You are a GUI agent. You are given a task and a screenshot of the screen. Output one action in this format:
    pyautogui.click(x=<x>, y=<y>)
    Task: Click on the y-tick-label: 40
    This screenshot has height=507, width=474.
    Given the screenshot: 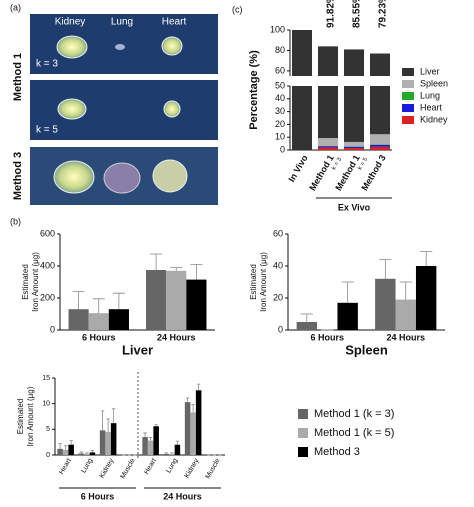 What is the action you would take?
    pyautogui.click(x=280, y=98)
    